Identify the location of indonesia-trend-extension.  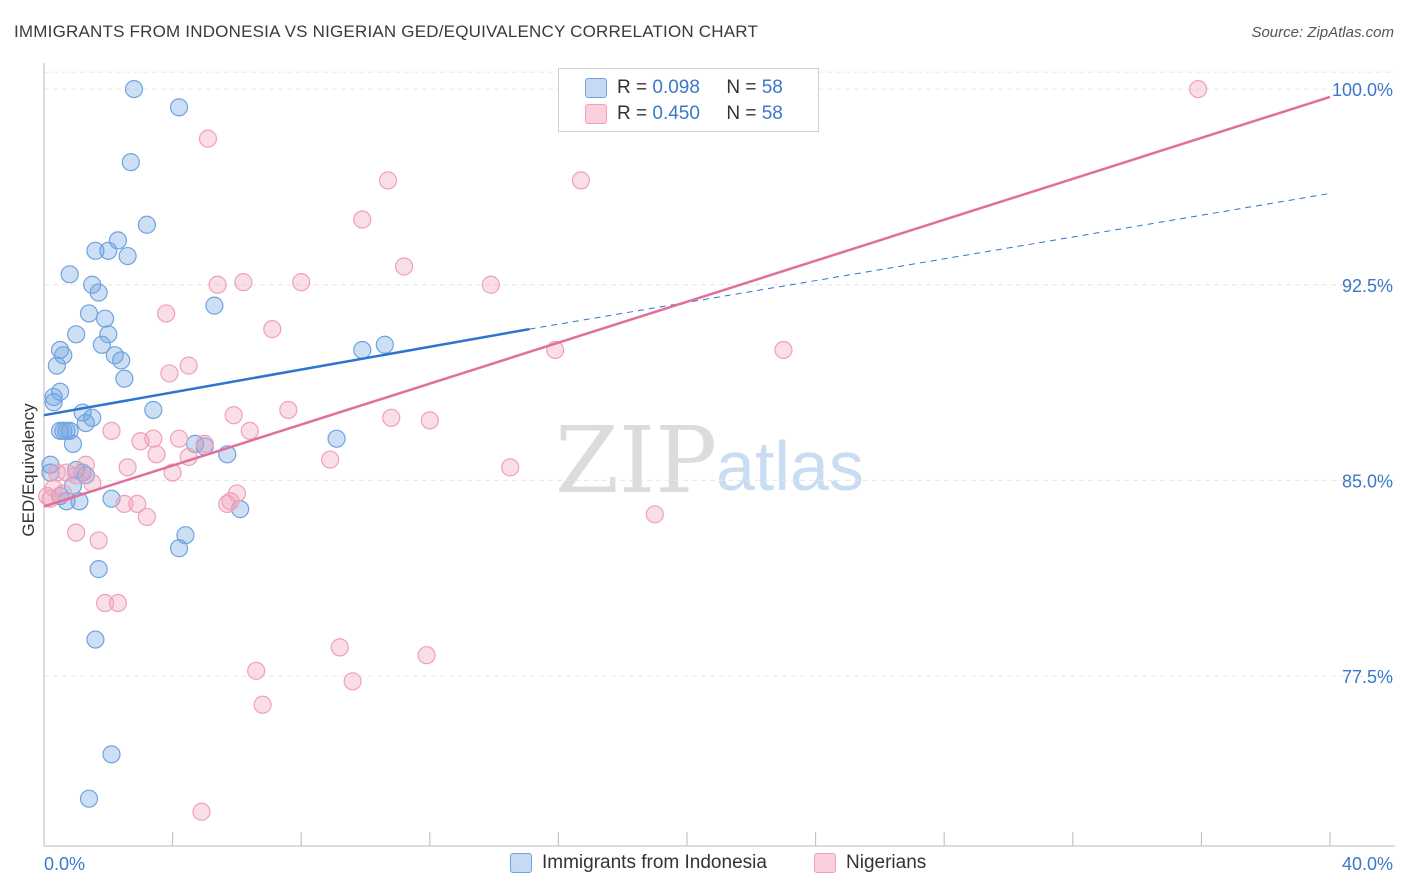
(930, 261).